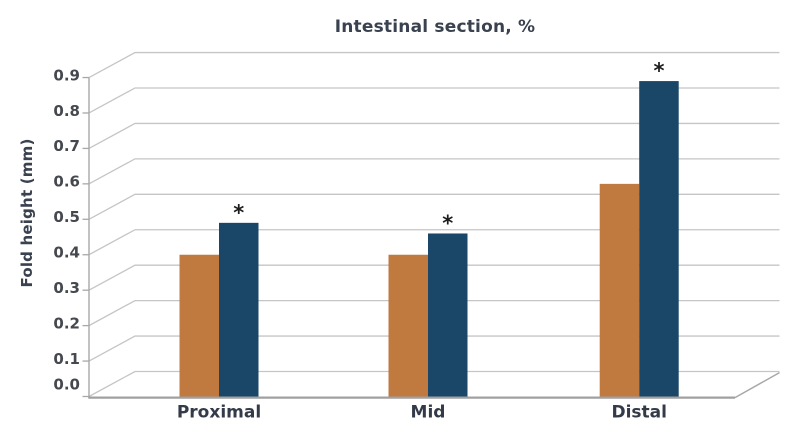  What do you see at coordinates (199, 325) in the screenshot?
I see `bar-proximal-series1` at bounding box center [199, 325].